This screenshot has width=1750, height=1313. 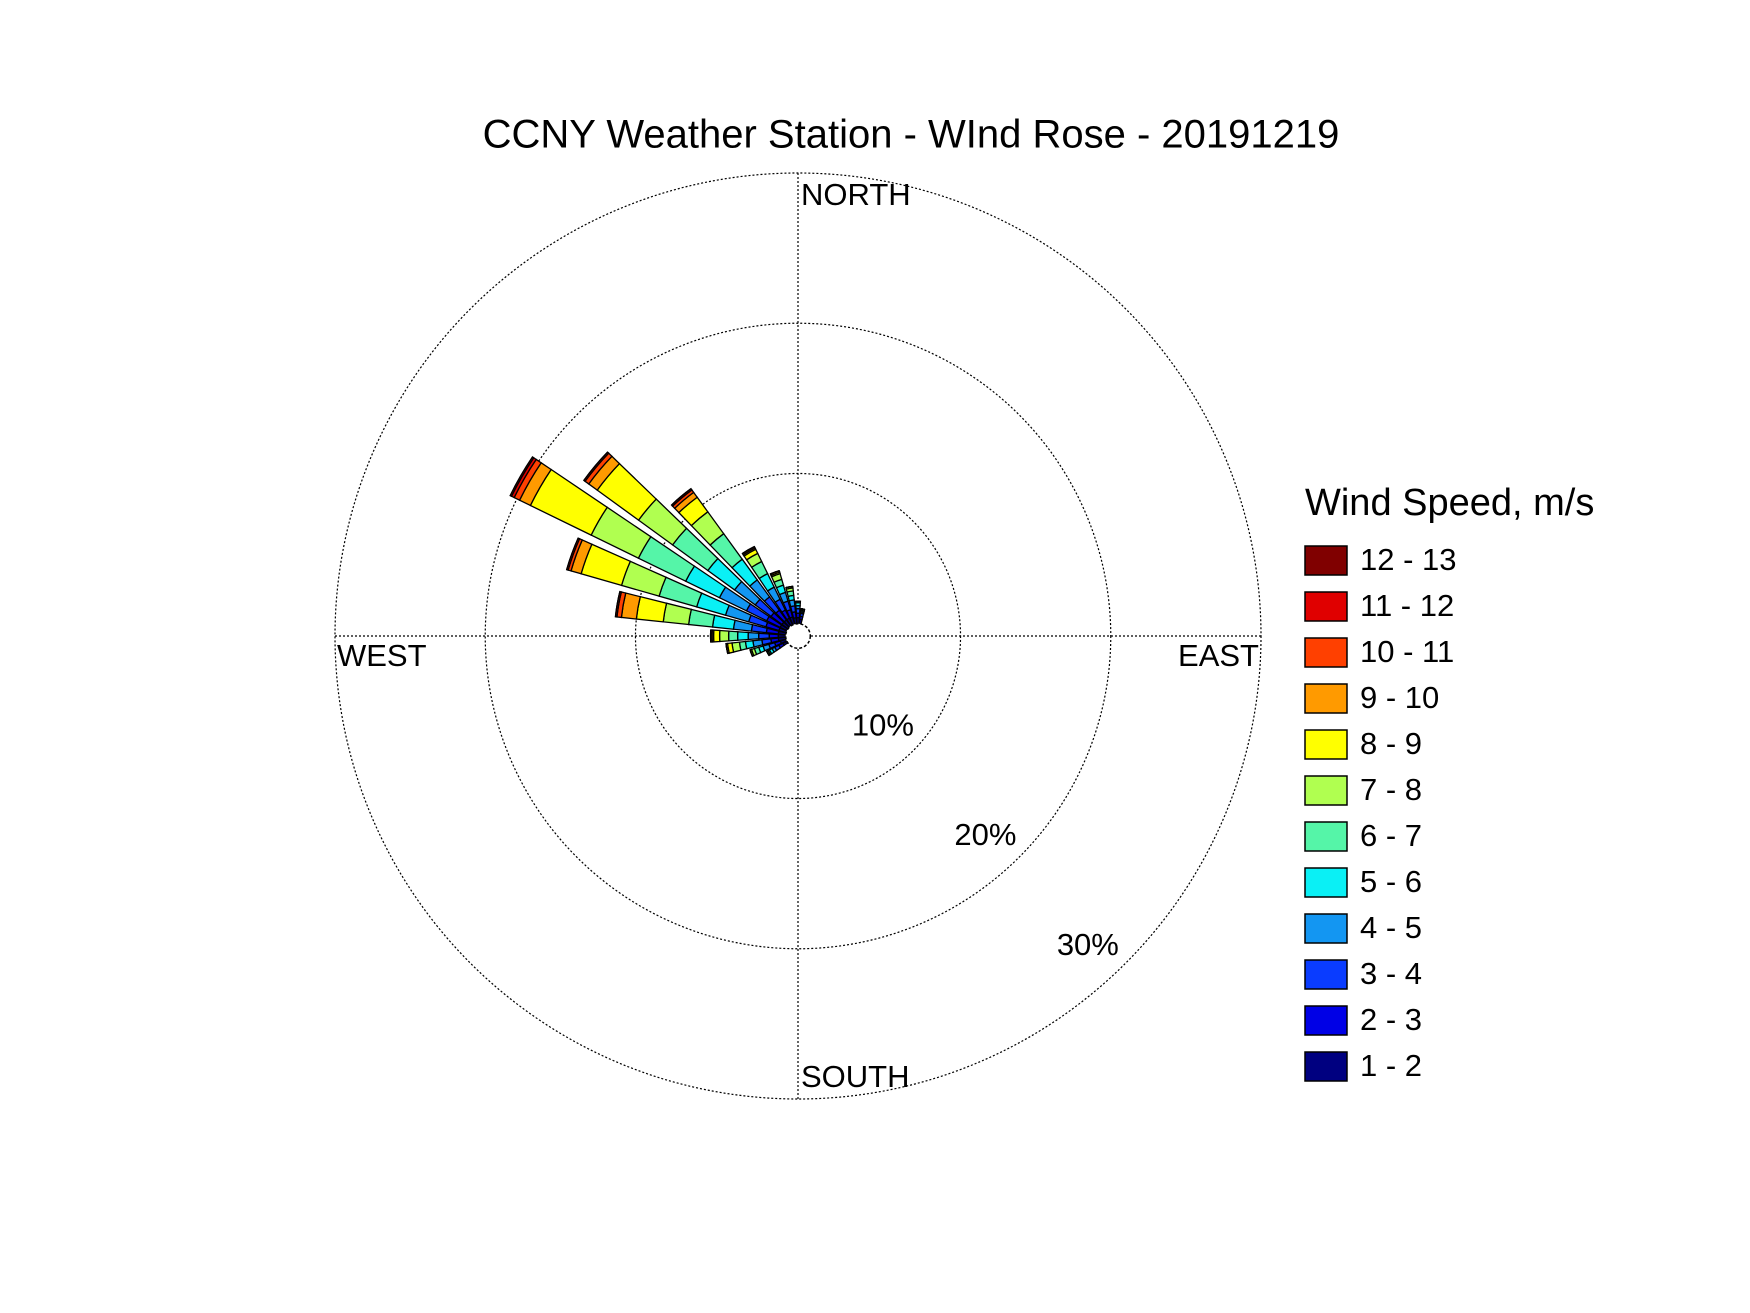 I want to click on direction-label: WEST, so click(x=382, y=655).